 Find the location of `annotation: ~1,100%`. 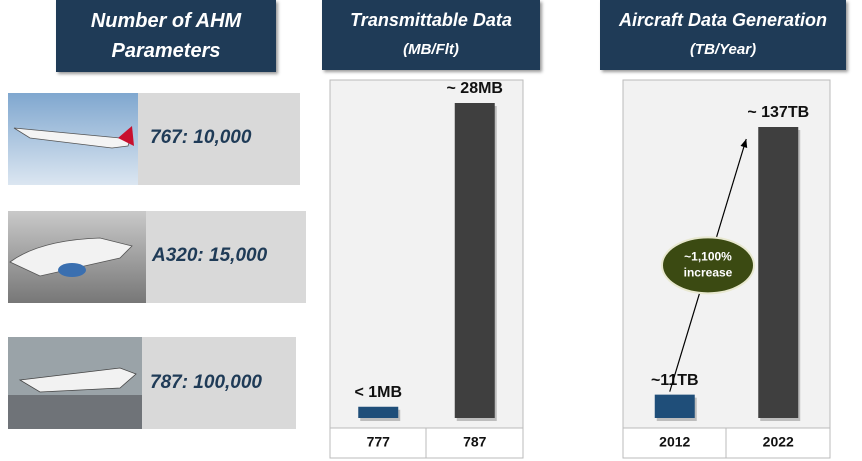

annotation: ~1,100% is located at coordinates (708, 256).